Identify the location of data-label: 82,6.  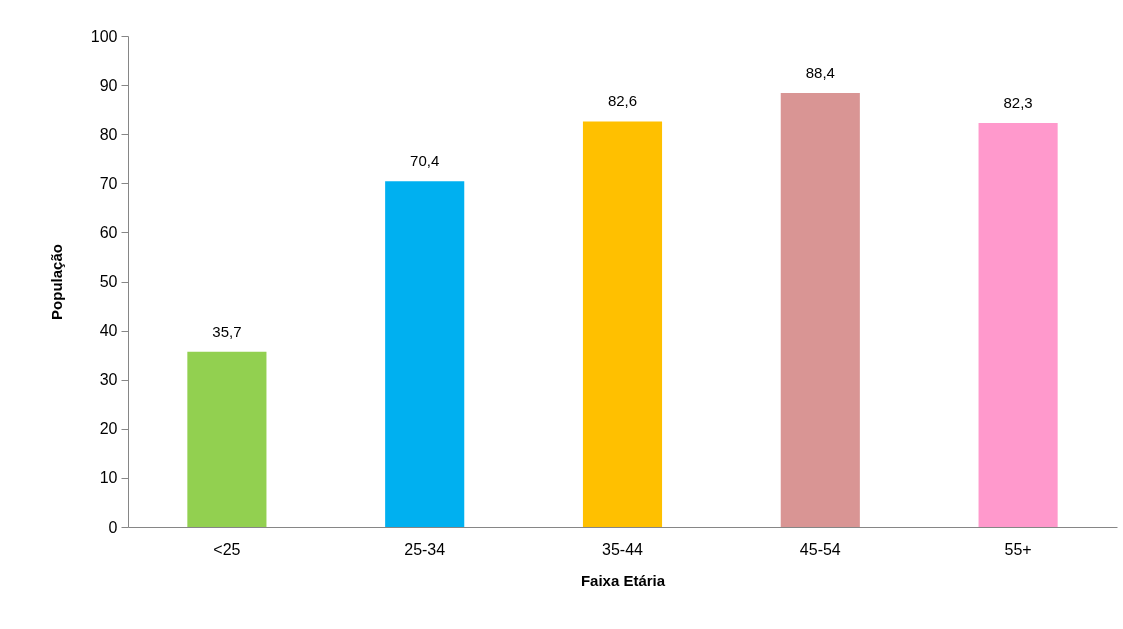
(622, 101).